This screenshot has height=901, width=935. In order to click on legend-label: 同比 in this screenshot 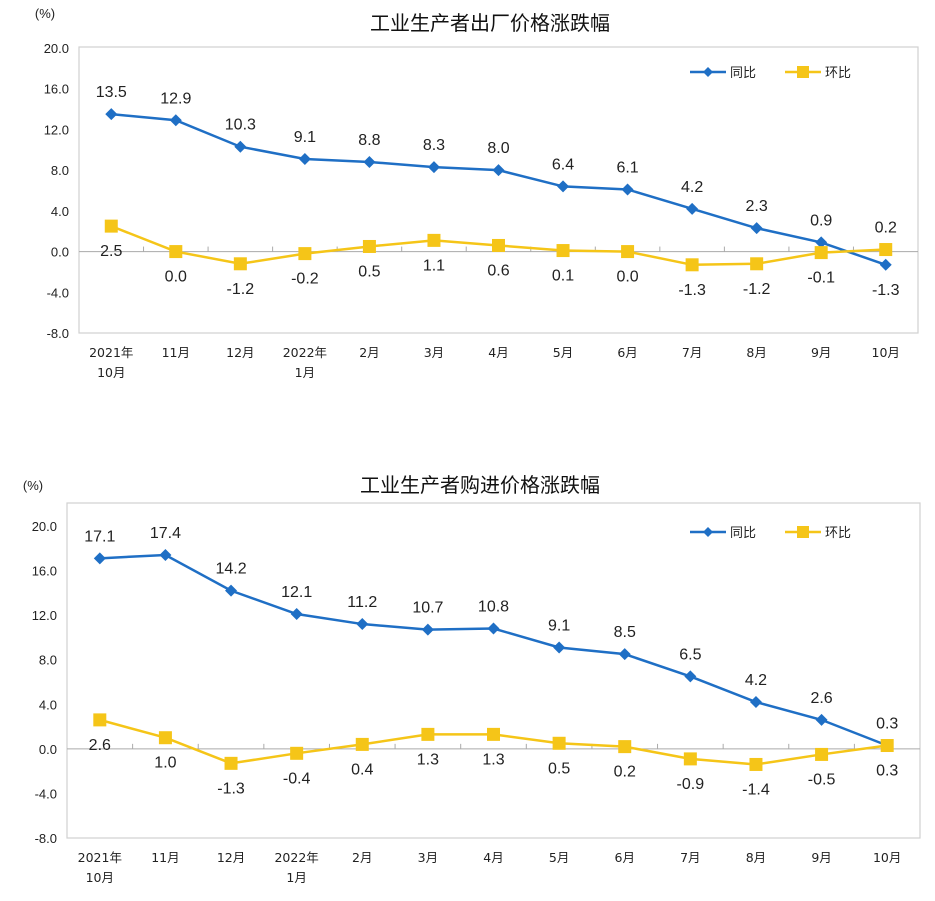, I will do `click(743, 533)`.